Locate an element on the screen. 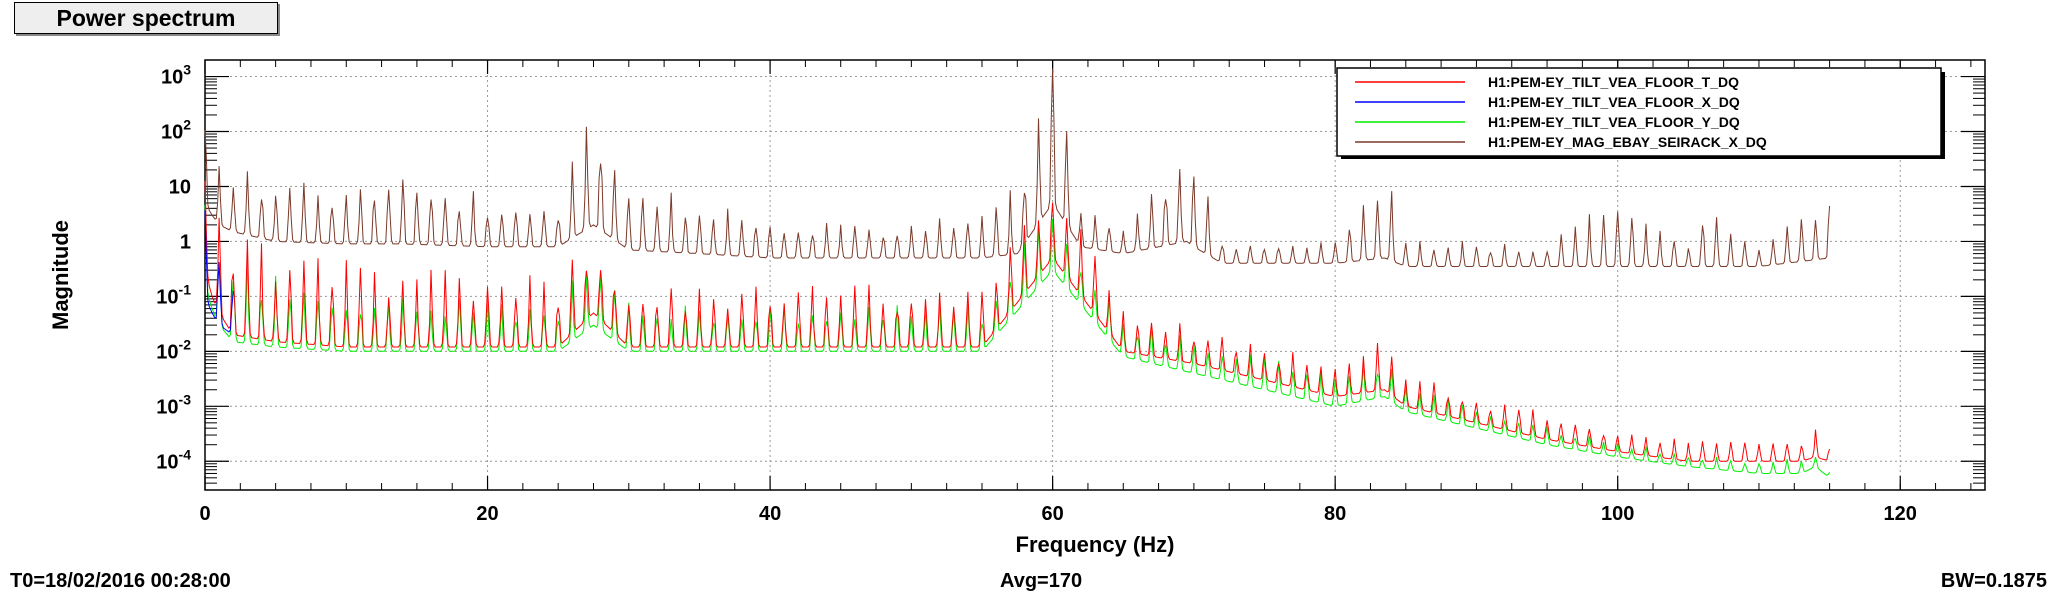  y-tick-label: 1 is located at coordinates (185, 242).